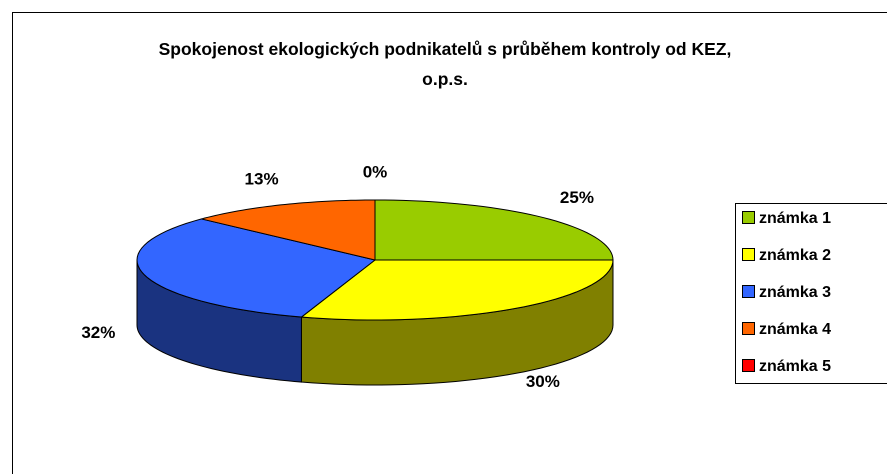 This screenshot has height=474, width=887. I want to click on data-label: 30%, so click(543, 381).